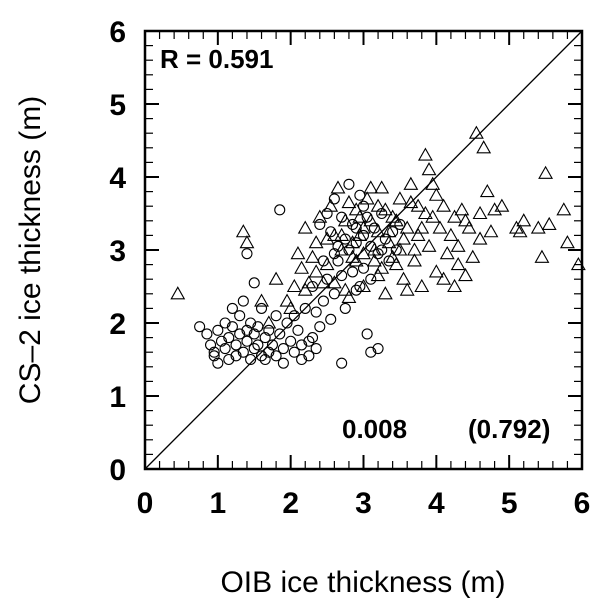  What do you see at coordinates (217, 503) in the screenshot?
I see `x-tick-label: 1` at bounding box center [217, 503].